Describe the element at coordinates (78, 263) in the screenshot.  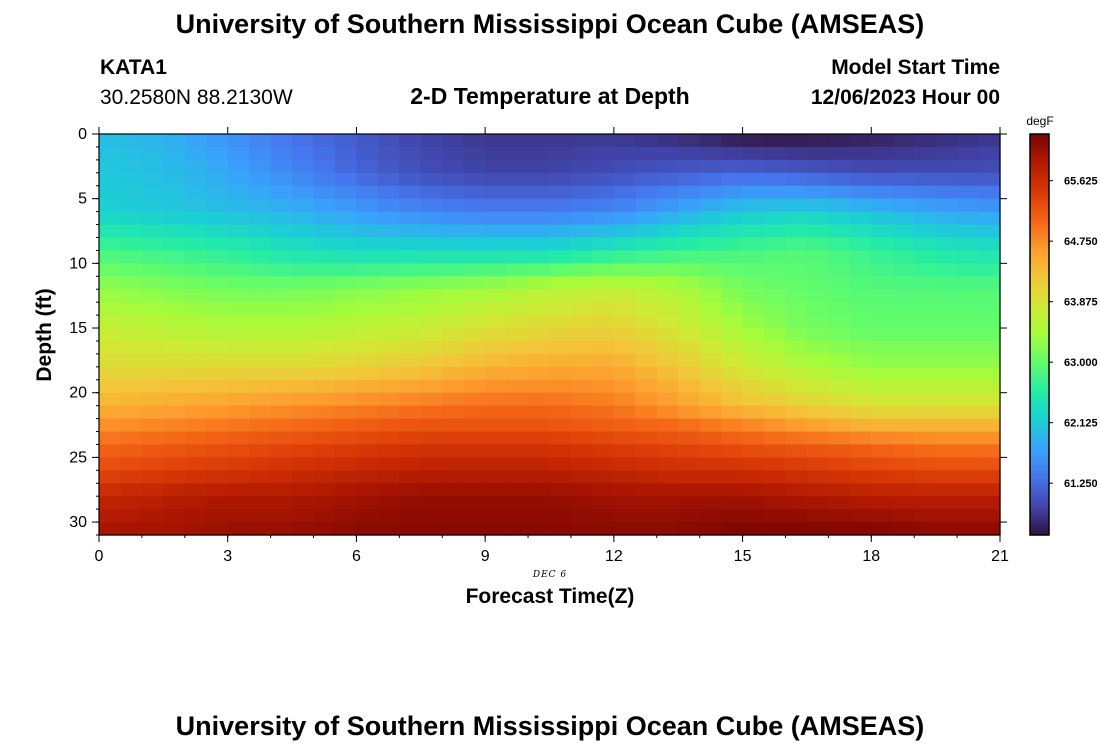
I see `y-tick-label: 10` at that location.